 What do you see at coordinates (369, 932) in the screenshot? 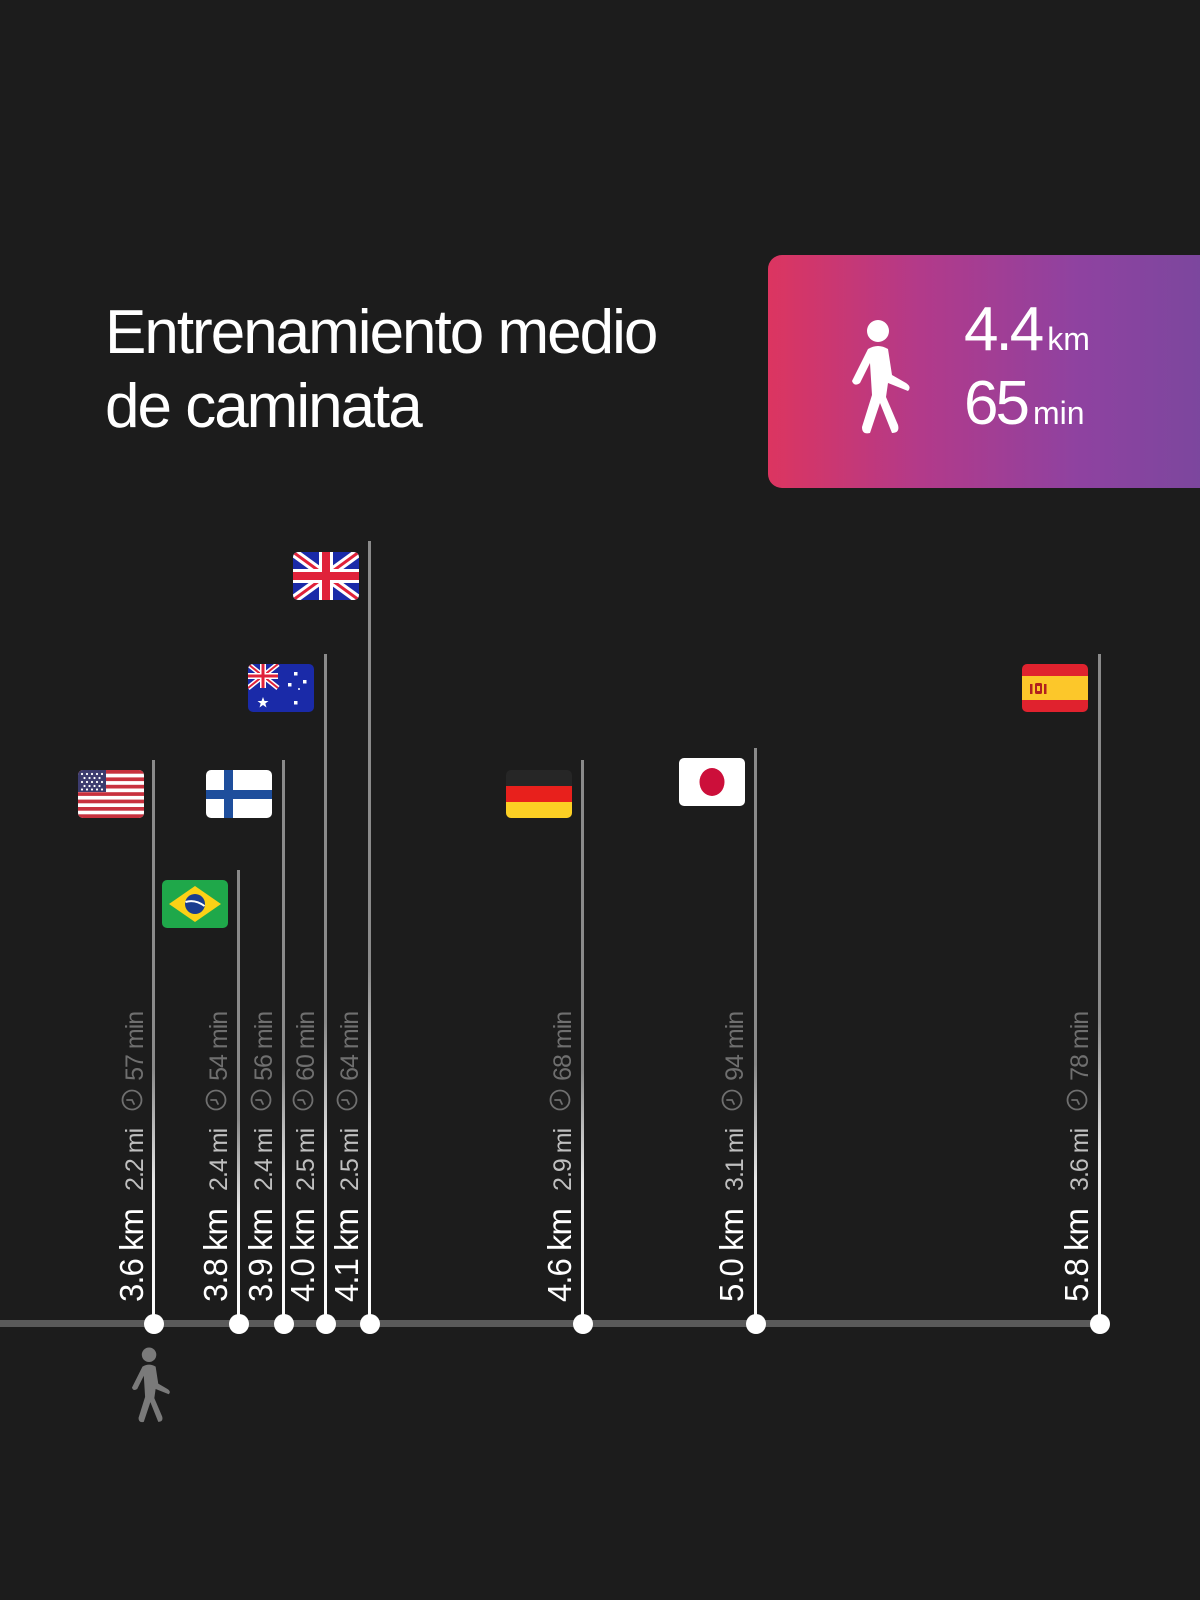
I see `stem-gb` at bounding box center [369, 932].